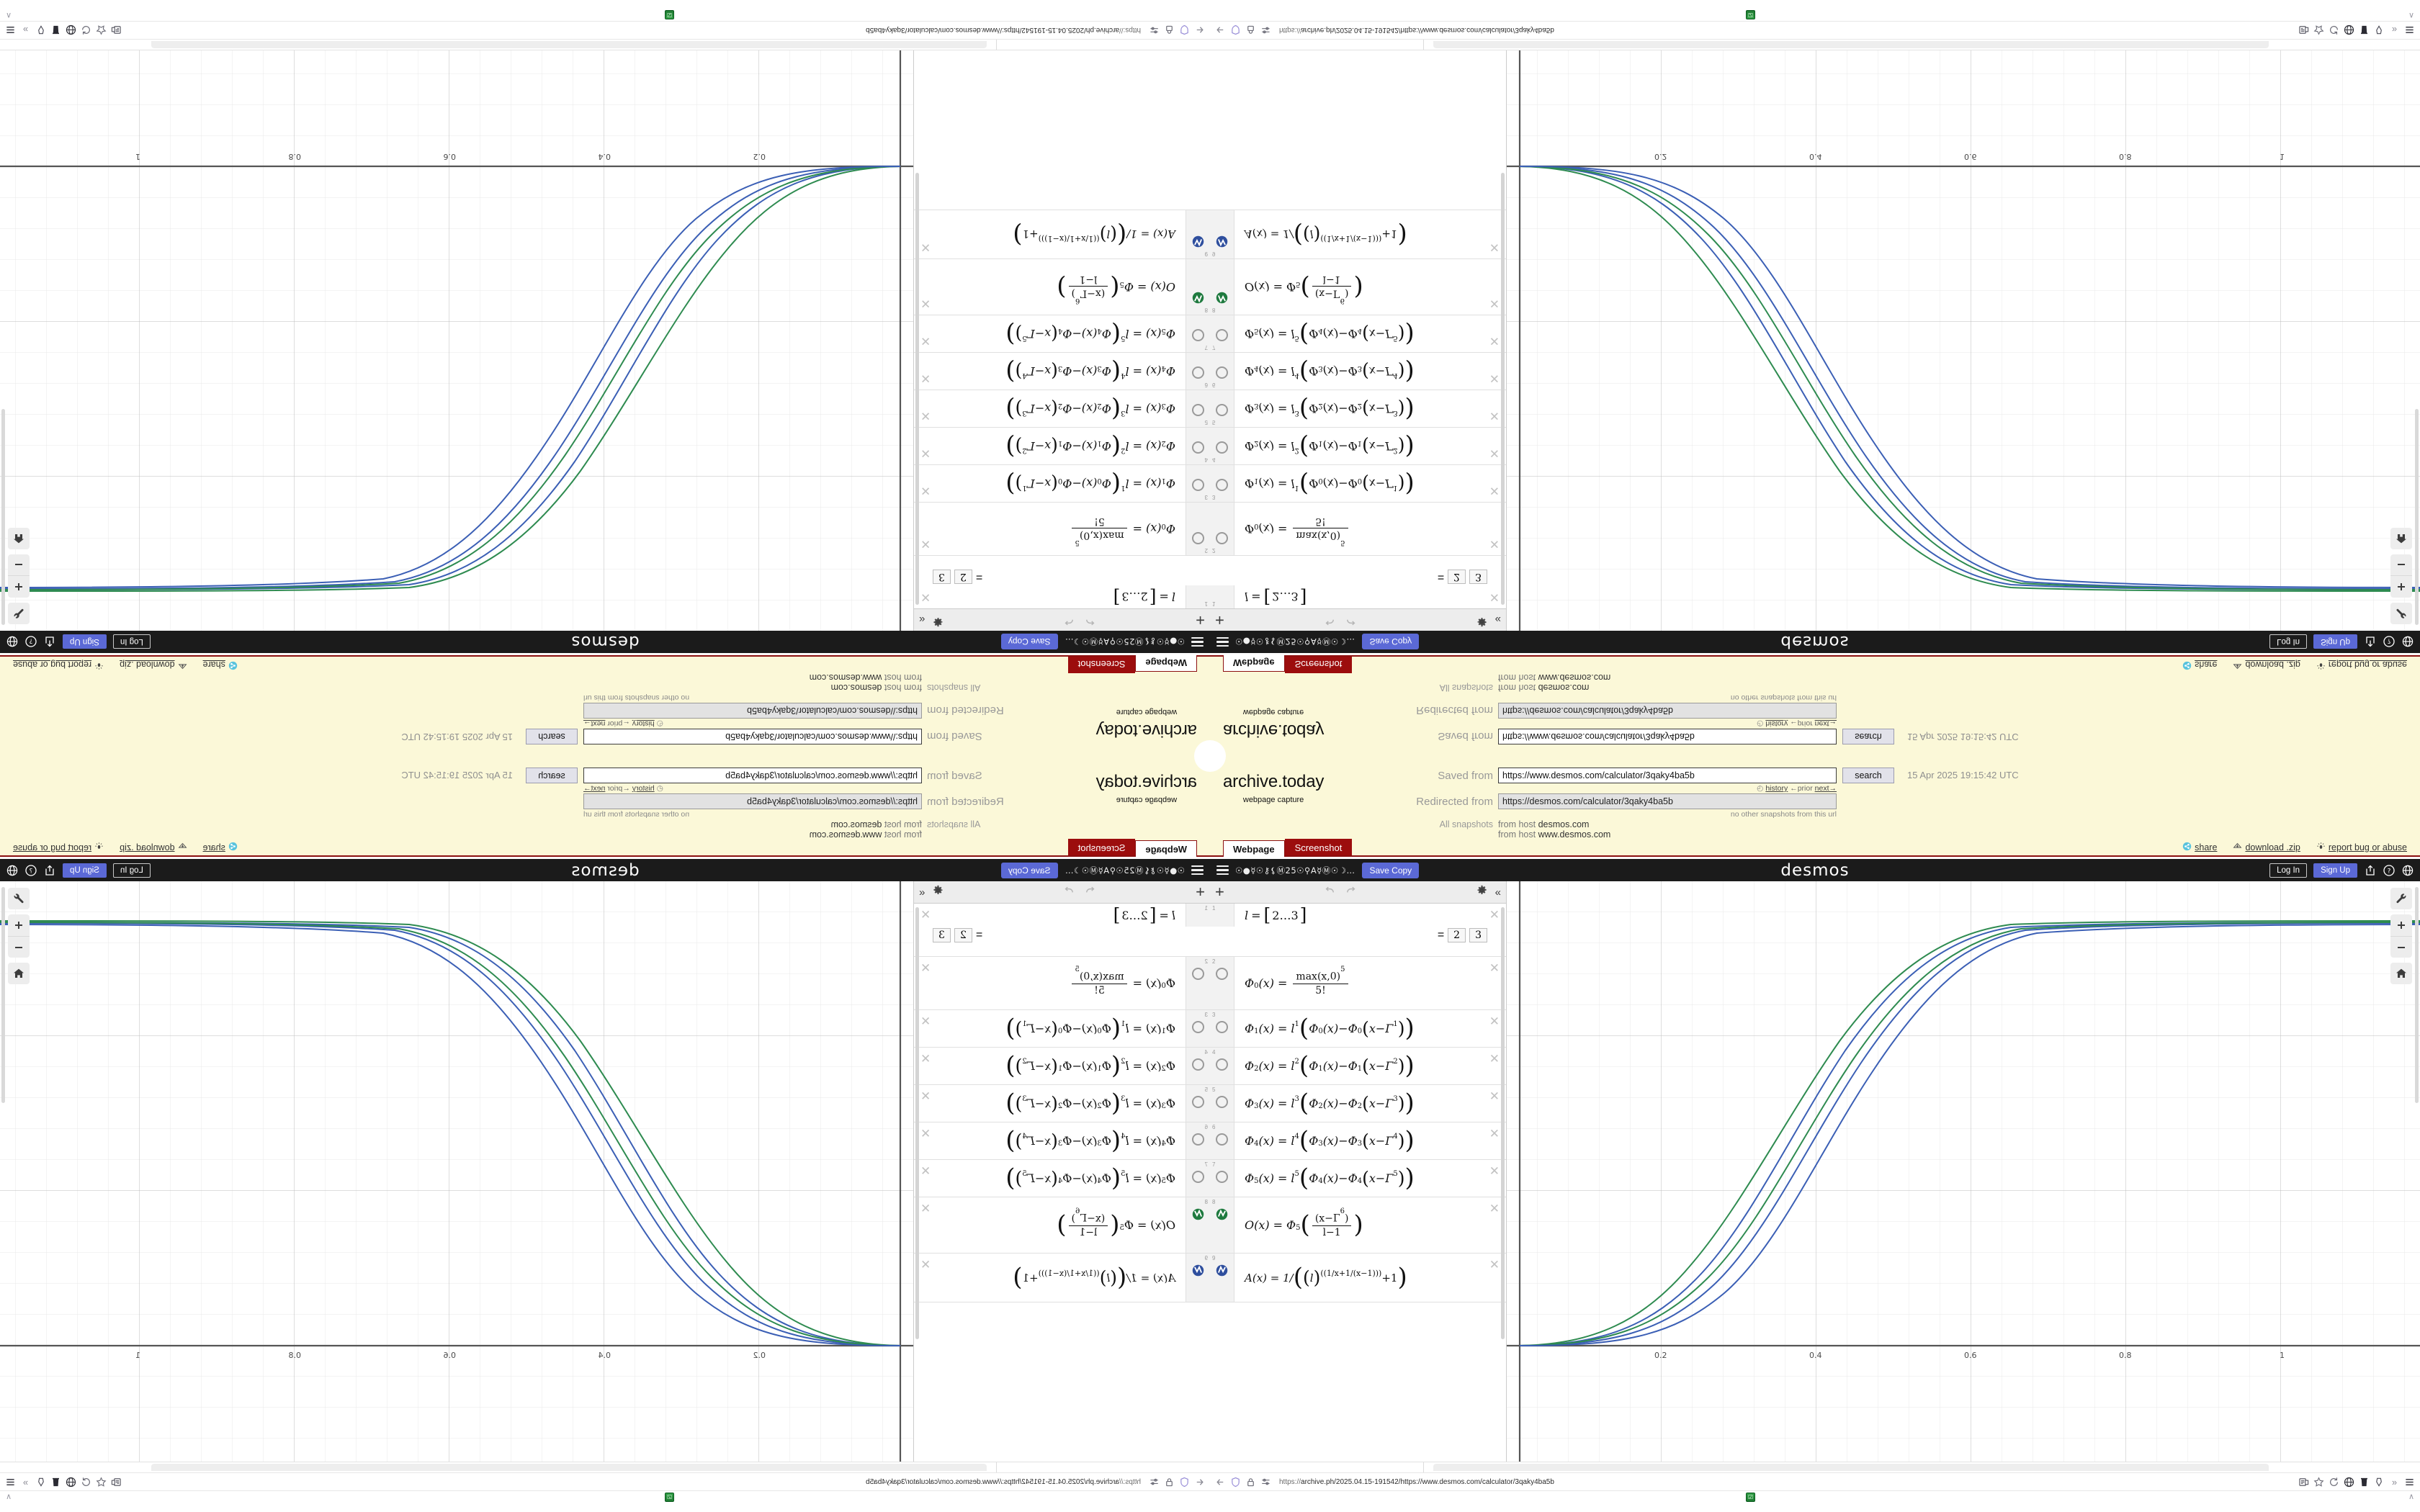 Image resolution: width=2420 pixels, height=1512 pixels. What do you see at coordinates (19, 565) in the screenshot?
I see `zoom-out-button` at bounding box center [19, 565].